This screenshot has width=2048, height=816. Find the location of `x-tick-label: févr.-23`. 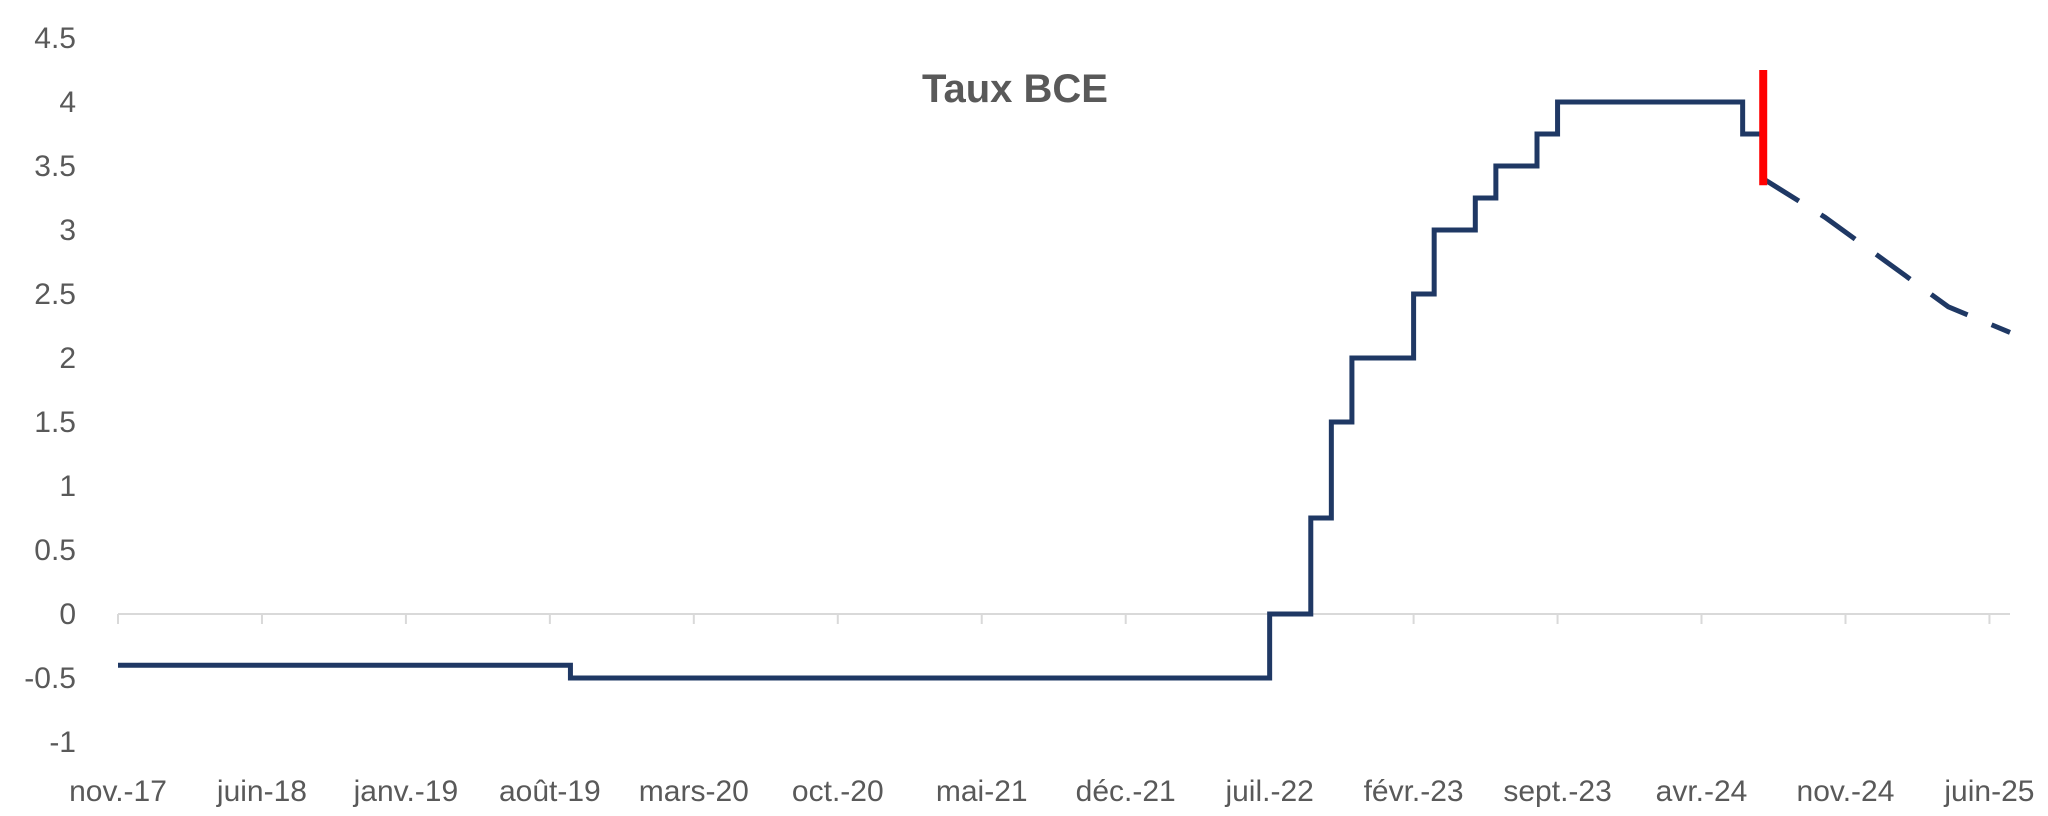

x-tick-label: févr.-23 is located at coordinates (1414, 791).